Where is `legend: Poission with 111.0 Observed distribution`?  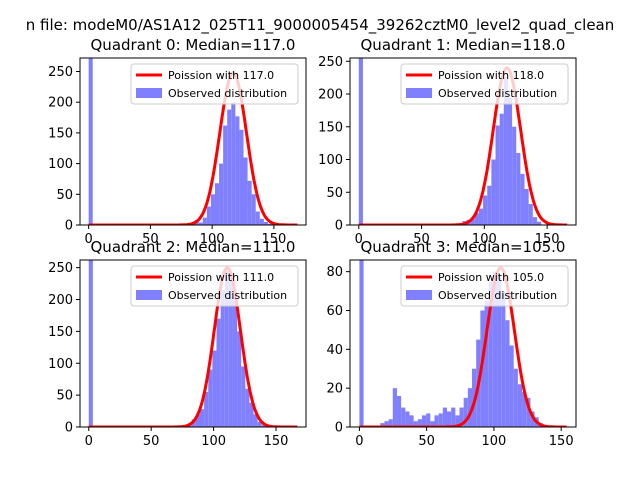 legend: Poission with 111.0 Observed distribution is located at coordinates (214, 286).